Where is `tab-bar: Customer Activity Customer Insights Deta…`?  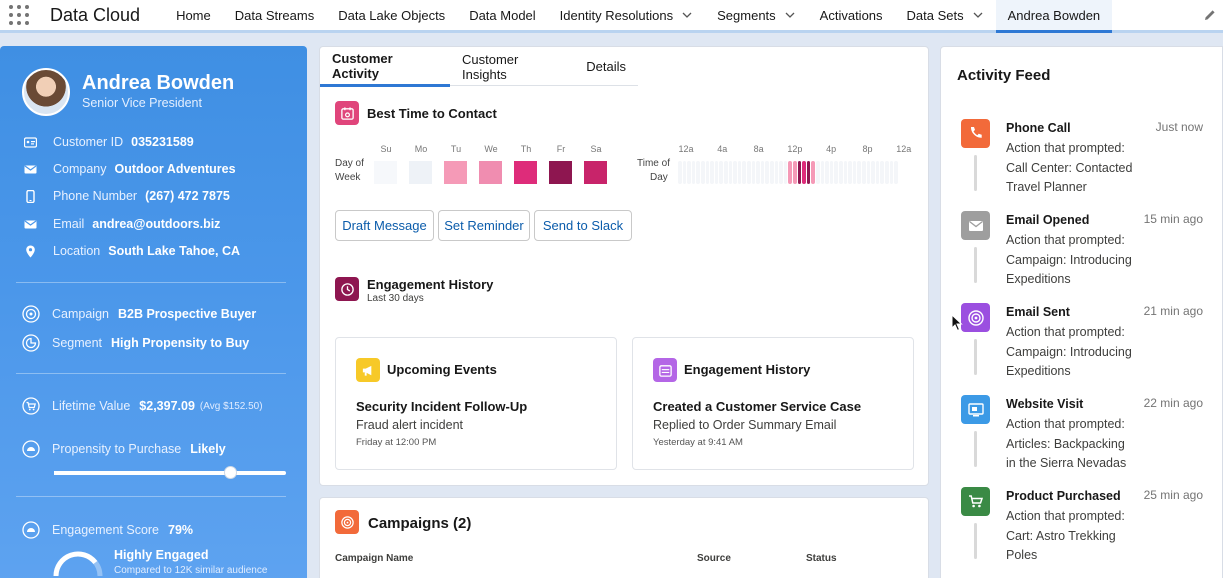 tab-bar: Customer Activity Customer Insights Deta… is located at coordinates (479, 67).